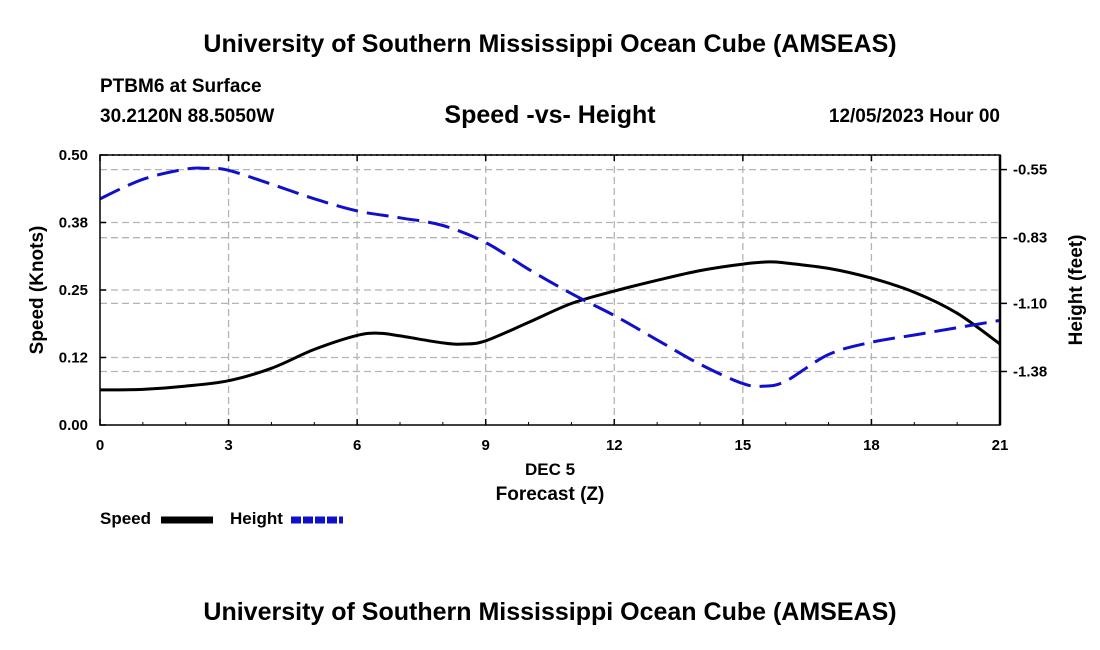 Image resolution: width=1100 pixels, height=650 pixels. What do you see at coordinates (1076, 290) in the screenshot?
I see `y2-axis-label: Height (feet)` at bounding box center [1076, 290].